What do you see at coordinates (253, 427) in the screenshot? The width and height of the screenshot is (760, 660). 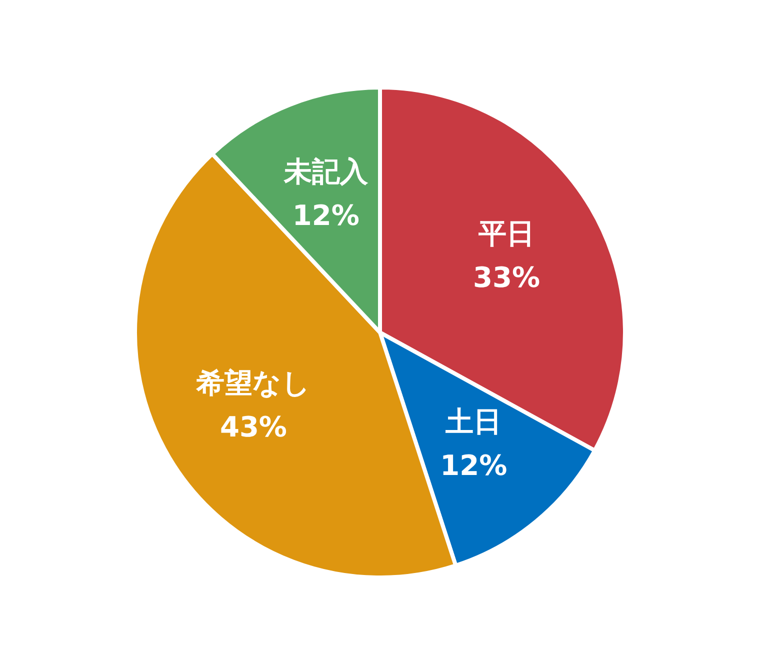 I see `data-label: 43%` at bounding box center [253, 427].